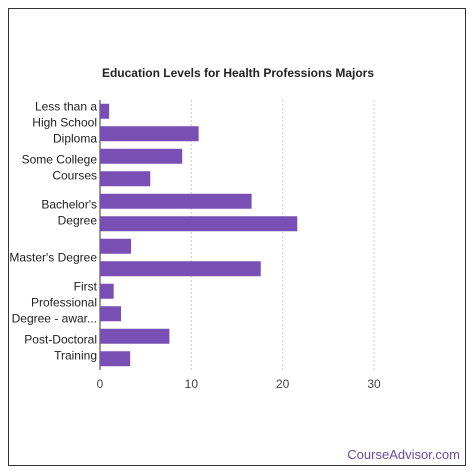 The image size is (476, 476). What do you see at coordinates (374, 384) in the screenshot?
I see `x-tick-label: 30` at bounding box center [374, 384].